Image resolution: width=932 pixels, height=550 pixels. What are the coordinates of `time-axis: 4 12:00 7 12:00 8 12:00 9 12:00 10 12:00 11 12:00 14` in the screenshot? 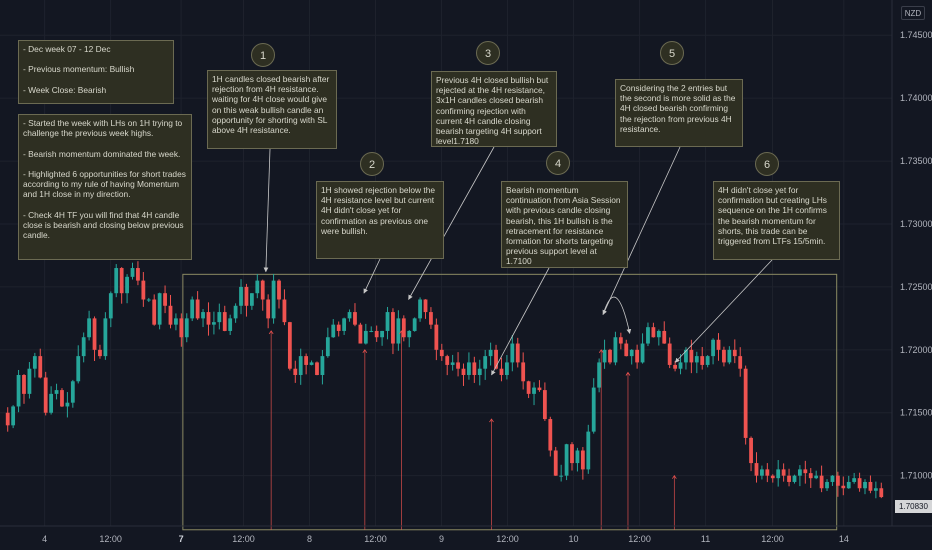 It's located at (445, 539).